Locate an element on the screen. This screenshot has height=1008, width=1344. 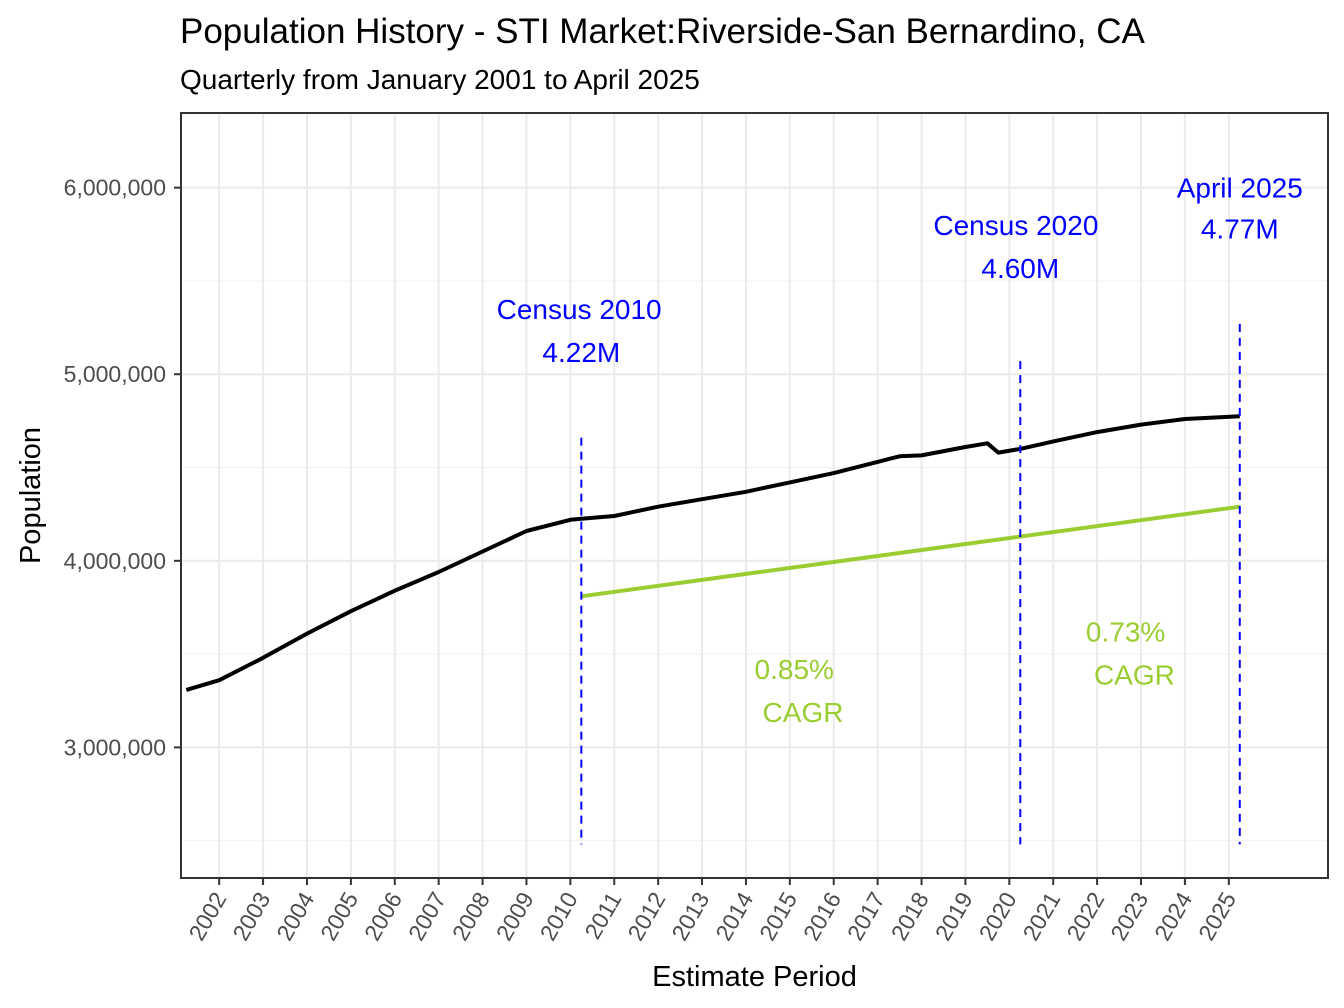
x-tick-label: 2017 is located at coordinates (866, 916).